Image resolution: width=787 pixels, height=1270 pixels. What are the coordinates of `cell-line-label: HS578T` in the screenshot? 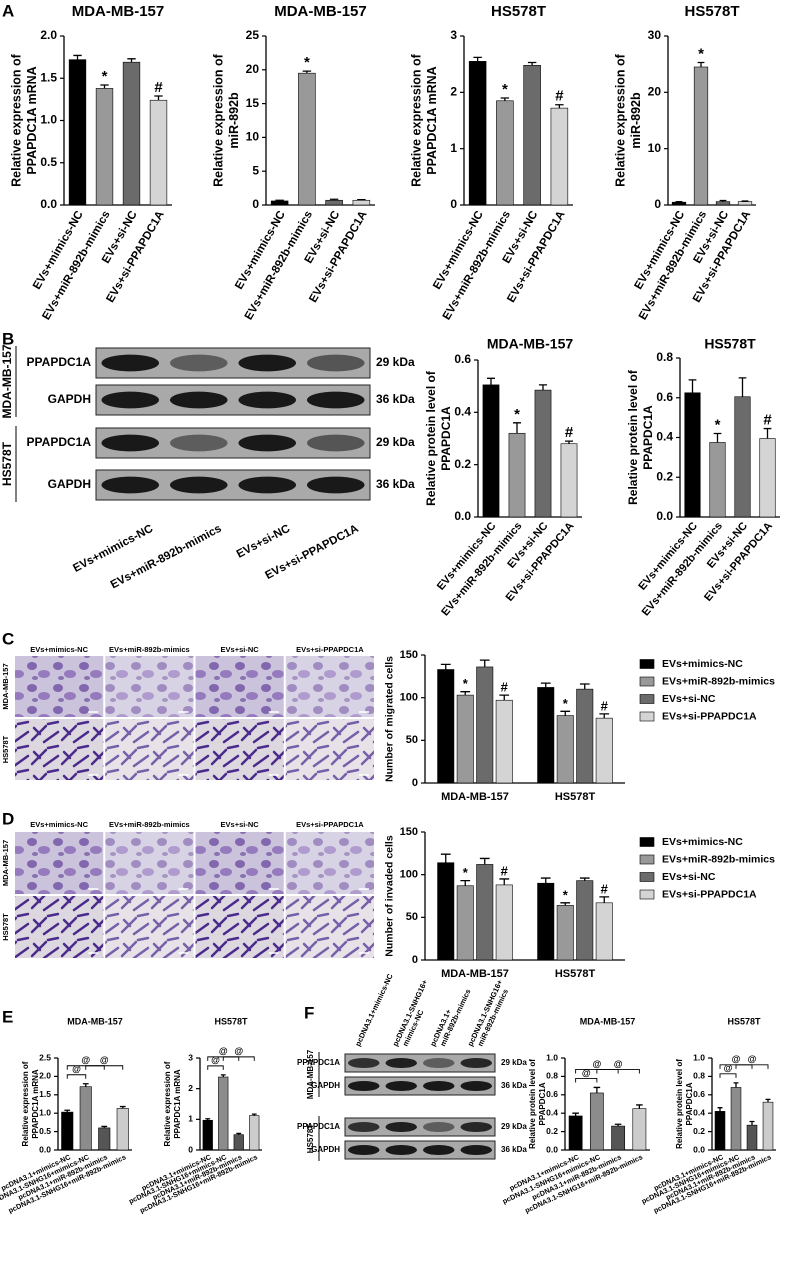 It's located at (310, 1138).